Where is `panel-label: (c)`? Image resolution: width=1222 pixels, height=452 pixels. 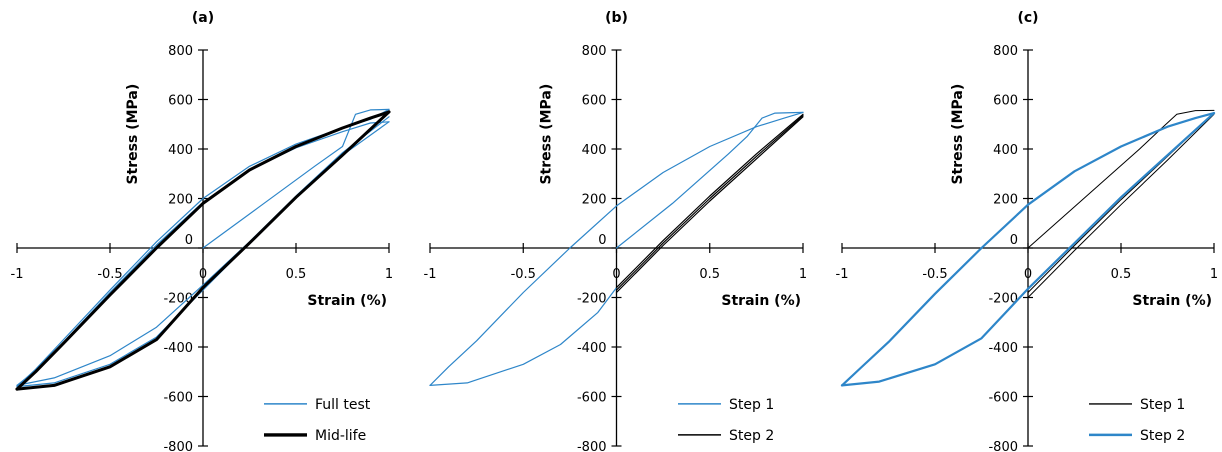
panel-label: (c) is located at coordinates (1027, 18).